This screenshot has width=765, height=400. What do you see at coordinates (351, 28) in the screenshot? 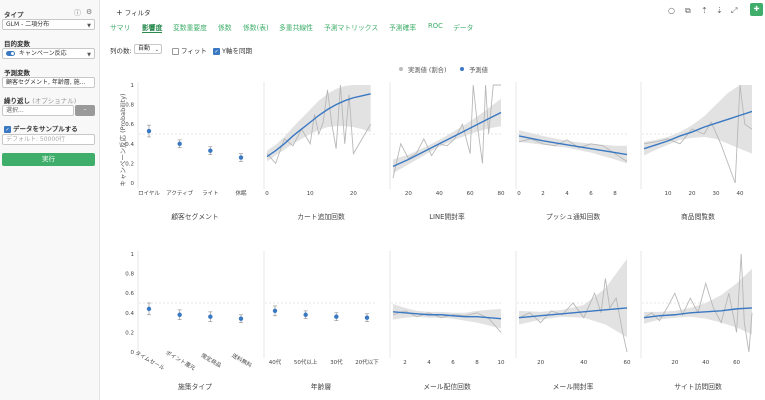
I see `tab-7: 予測マトリックス` at bounding box center [351, 28].